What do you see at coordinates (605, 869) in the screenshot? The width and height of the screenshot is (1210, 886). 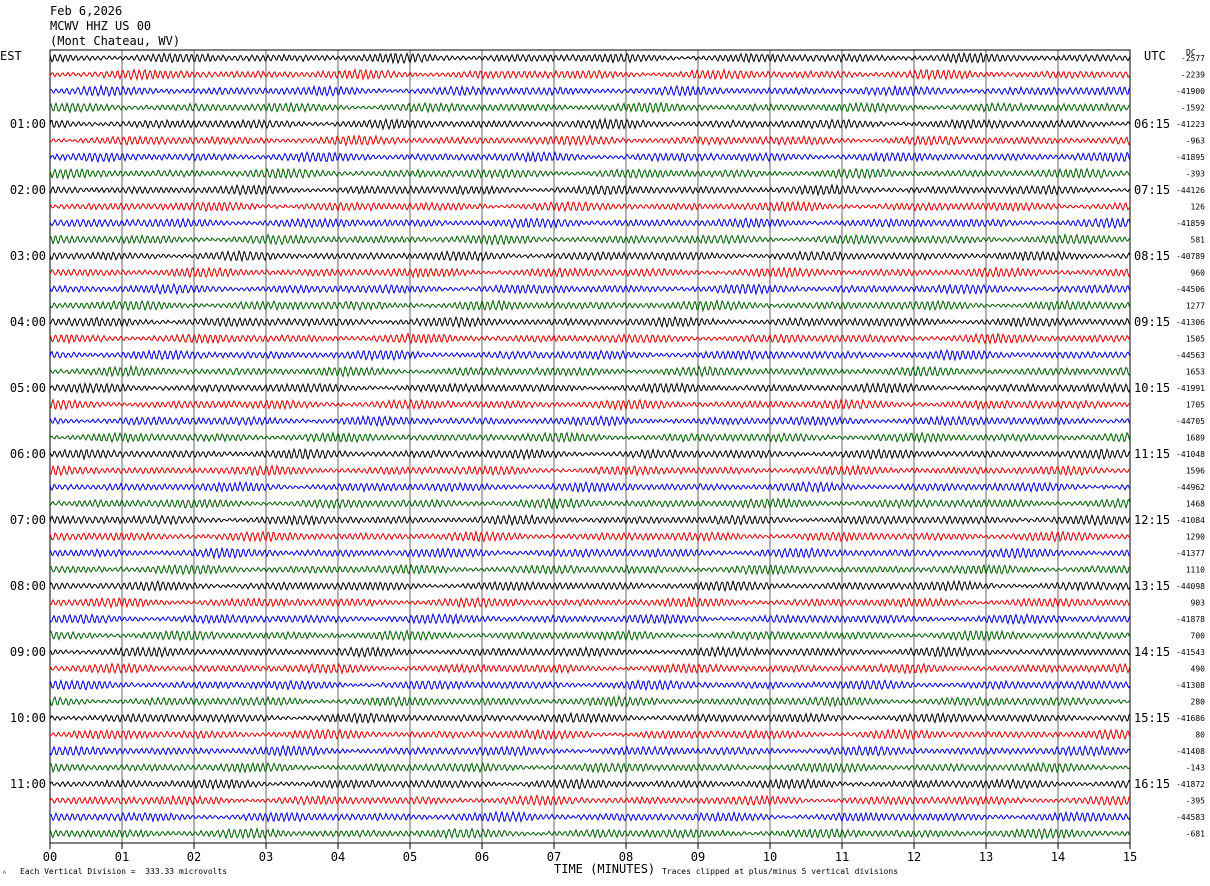 I see `x-axis-title: TIME (MINUTES)` at bounding box center [605, 869].